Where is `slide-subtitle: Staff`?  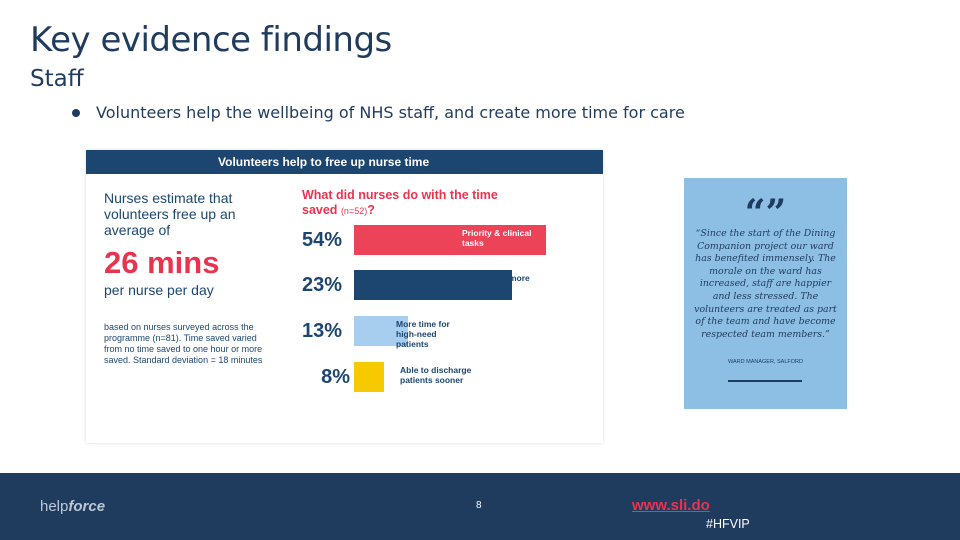
slide-subtitle: Staff is located at coordinates (57, 79).